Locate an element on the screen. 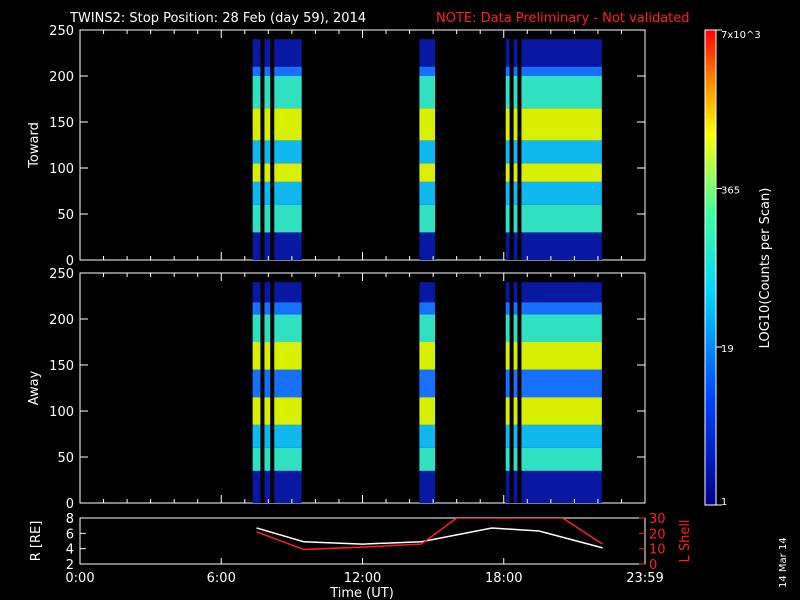  colorbar-tick-label: 1 is located at coordinates (724, 502).